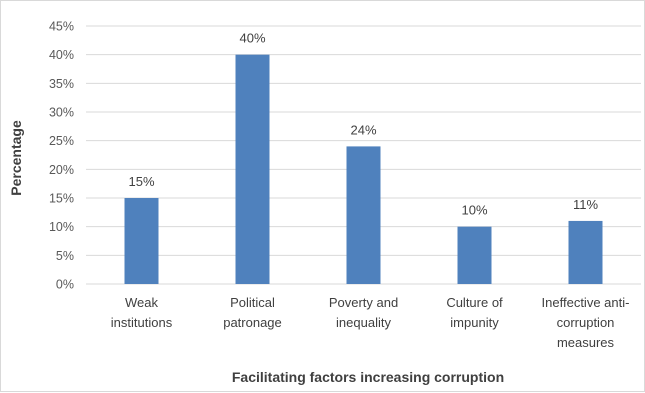 Image resolution: width=645 pixels, height=393 pixels. I want to click on x-category-label-line: Poverty and, so click(363, 302).